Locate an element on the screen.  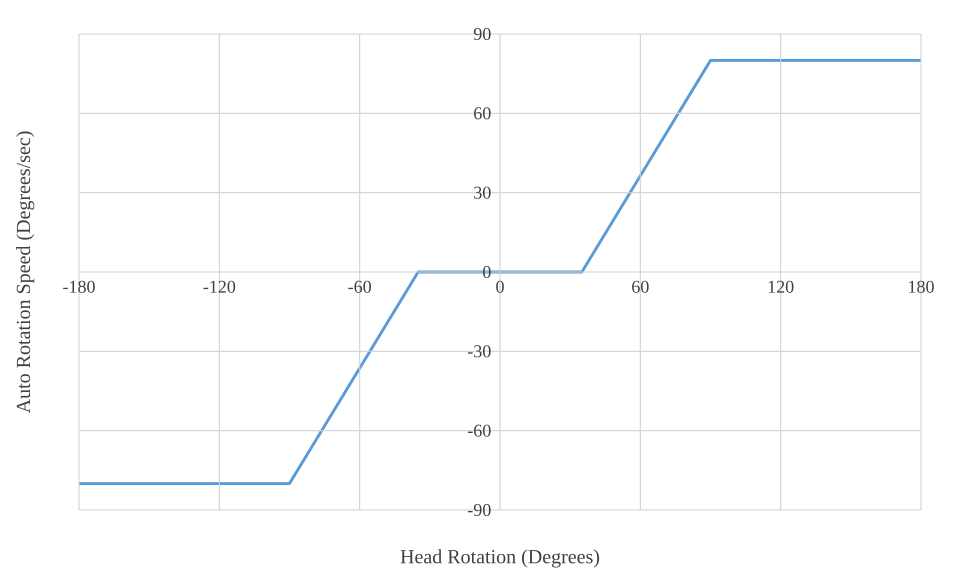
y-tick-label: 60 is located at coordinates (482, 113).